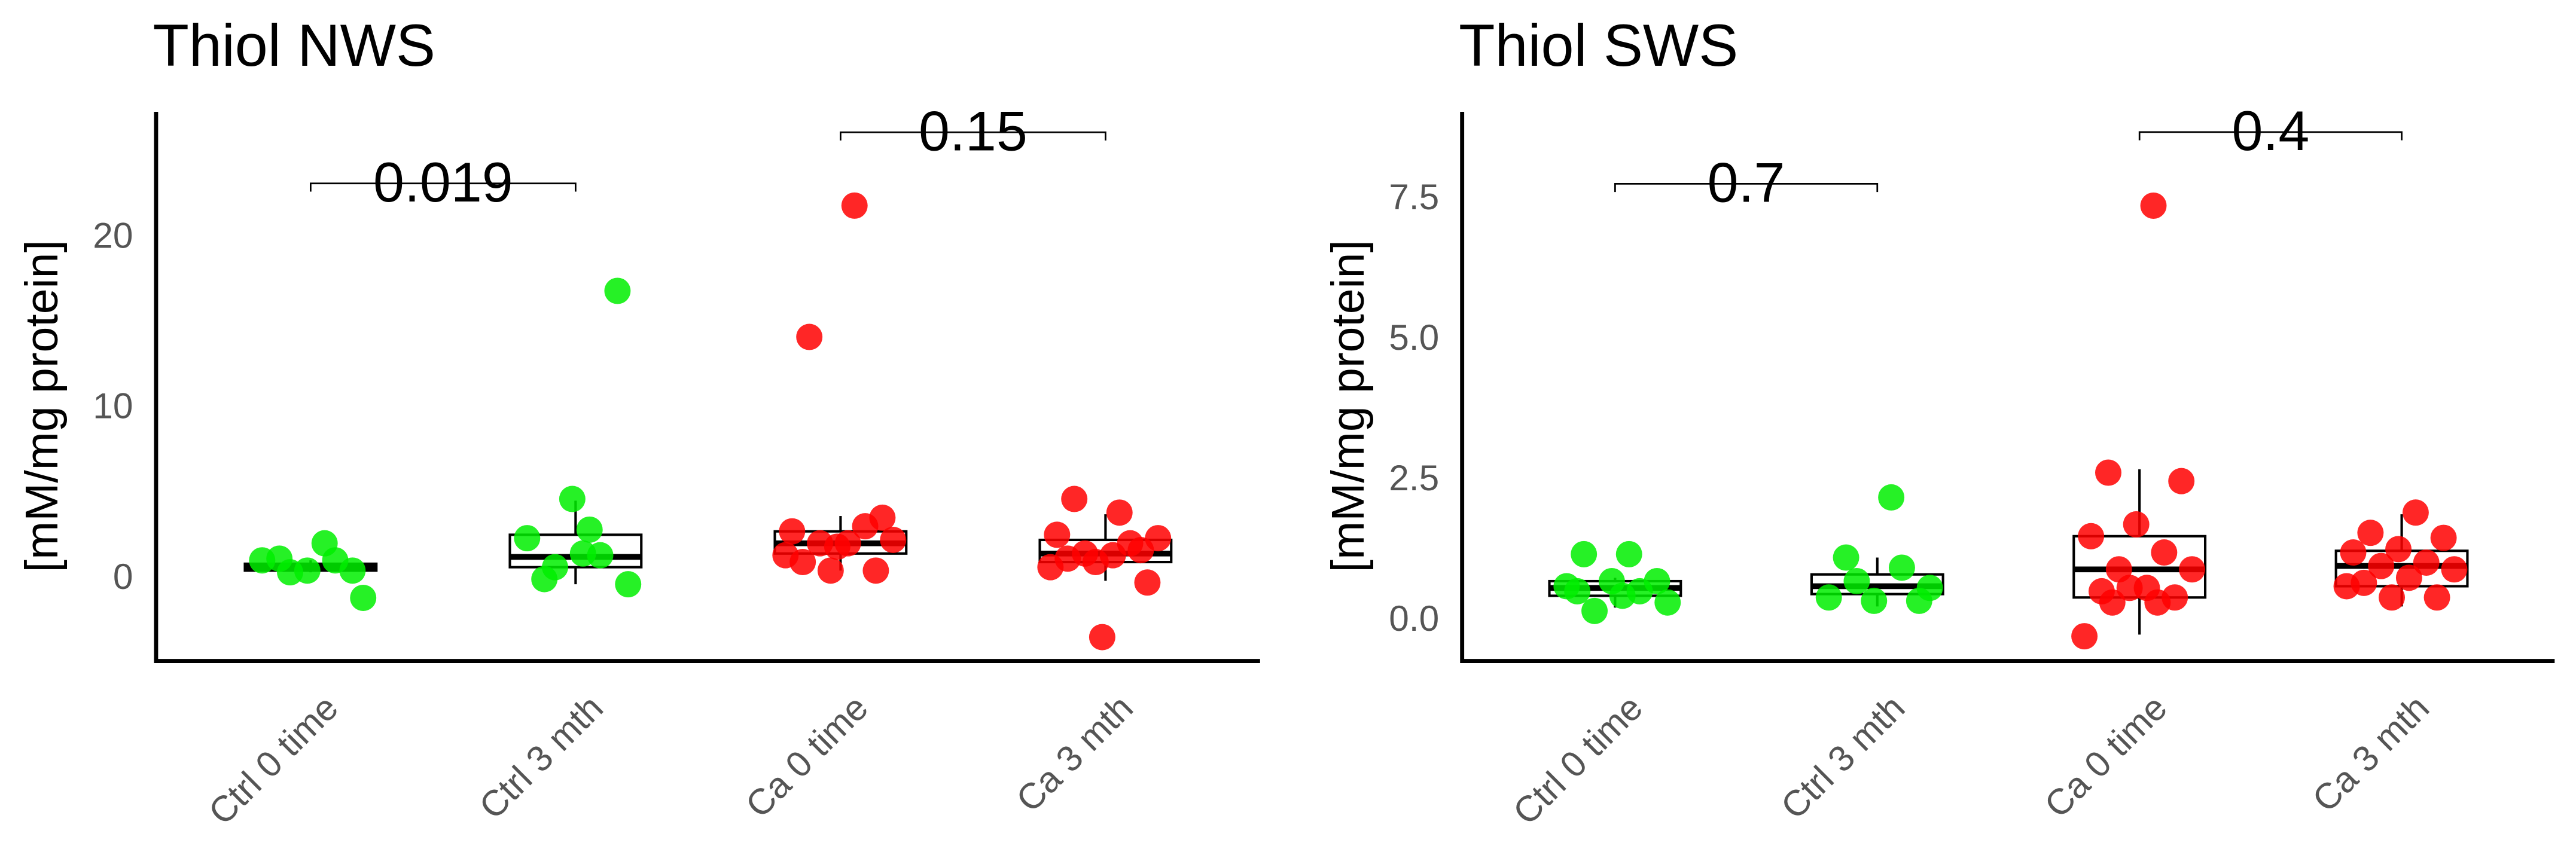  Describe the element at coordinates (1414, 338) in the screenshot. I see `y-tick-label: 5.0` at that location.